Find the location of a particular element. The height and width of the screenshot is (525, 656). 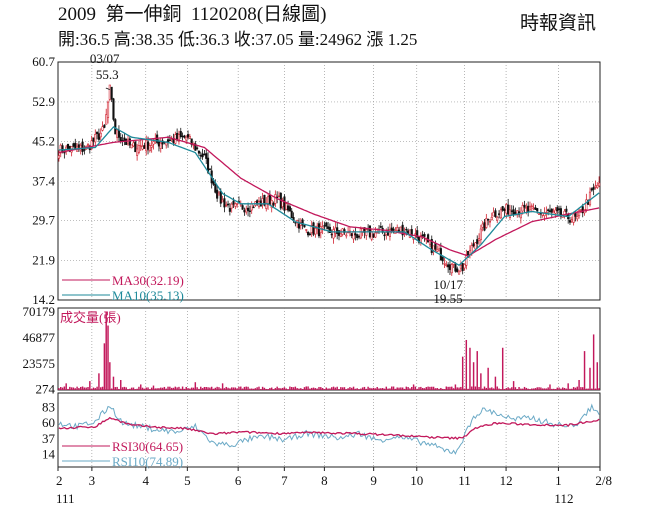

high-date-annotation: 03/07 is located at coordinates (105, 58).